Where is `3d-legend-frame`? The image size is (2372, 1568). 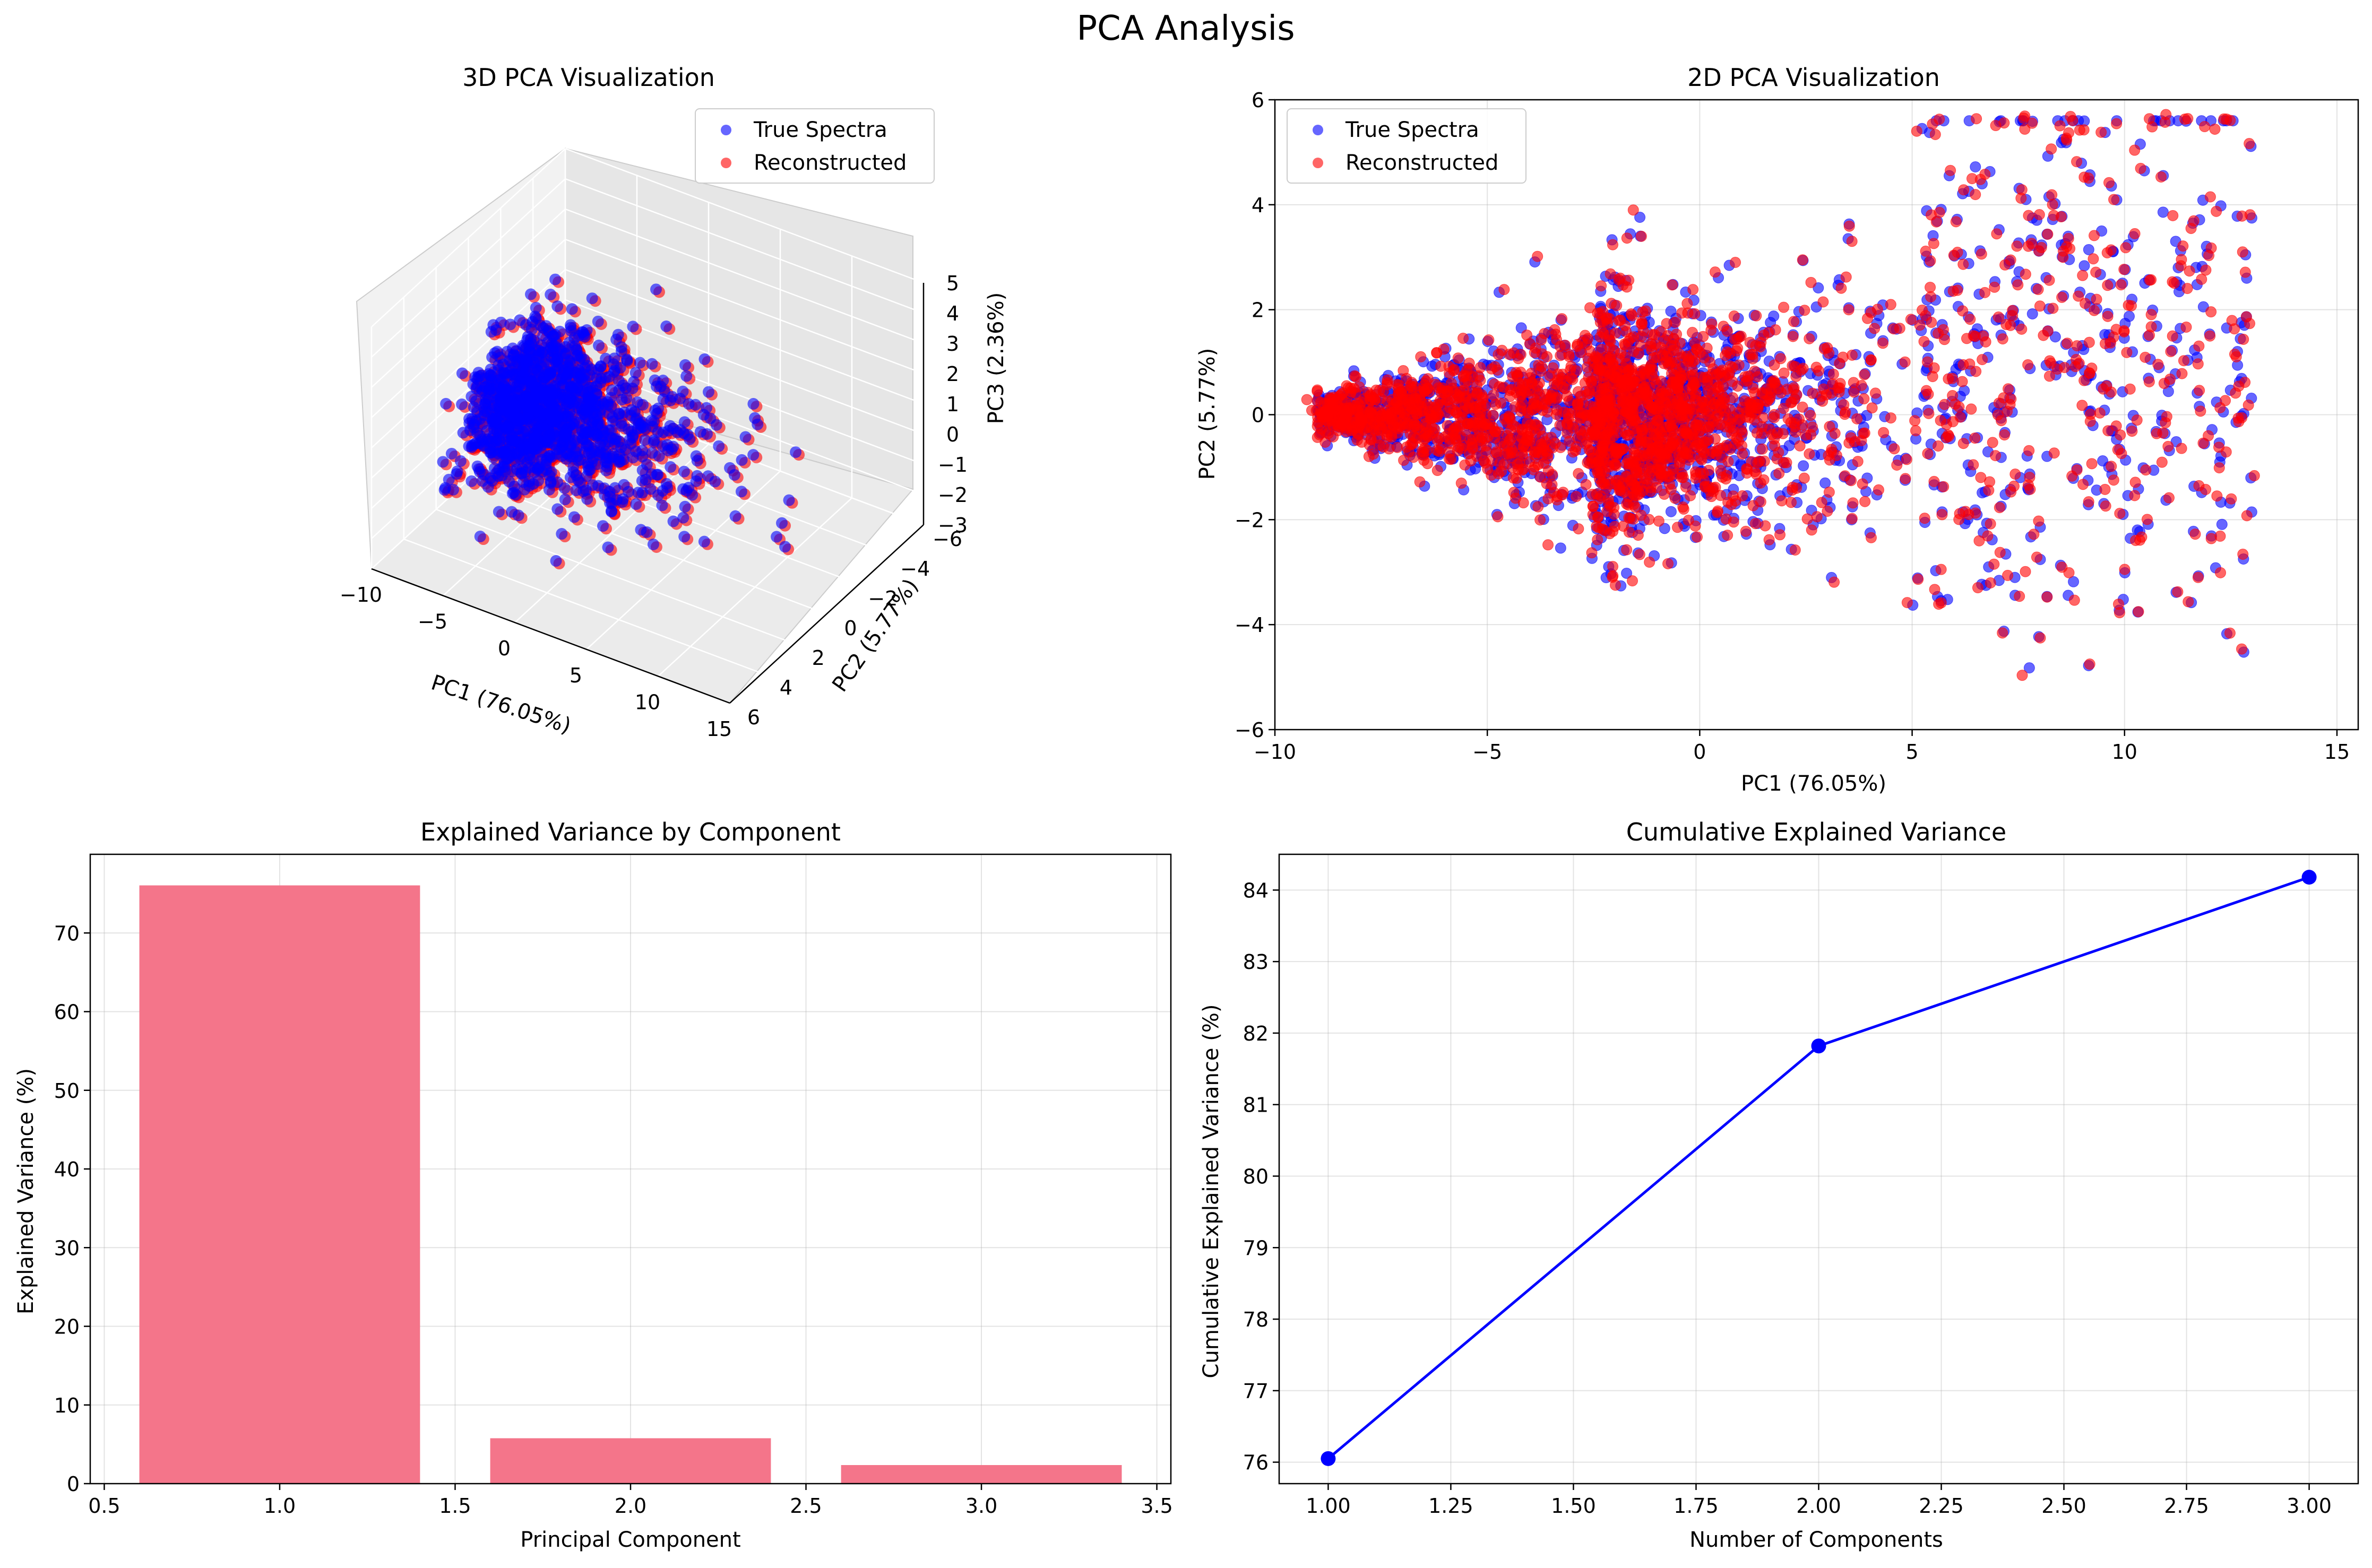 3d-legend-frame is located at coordinates (815, 146).